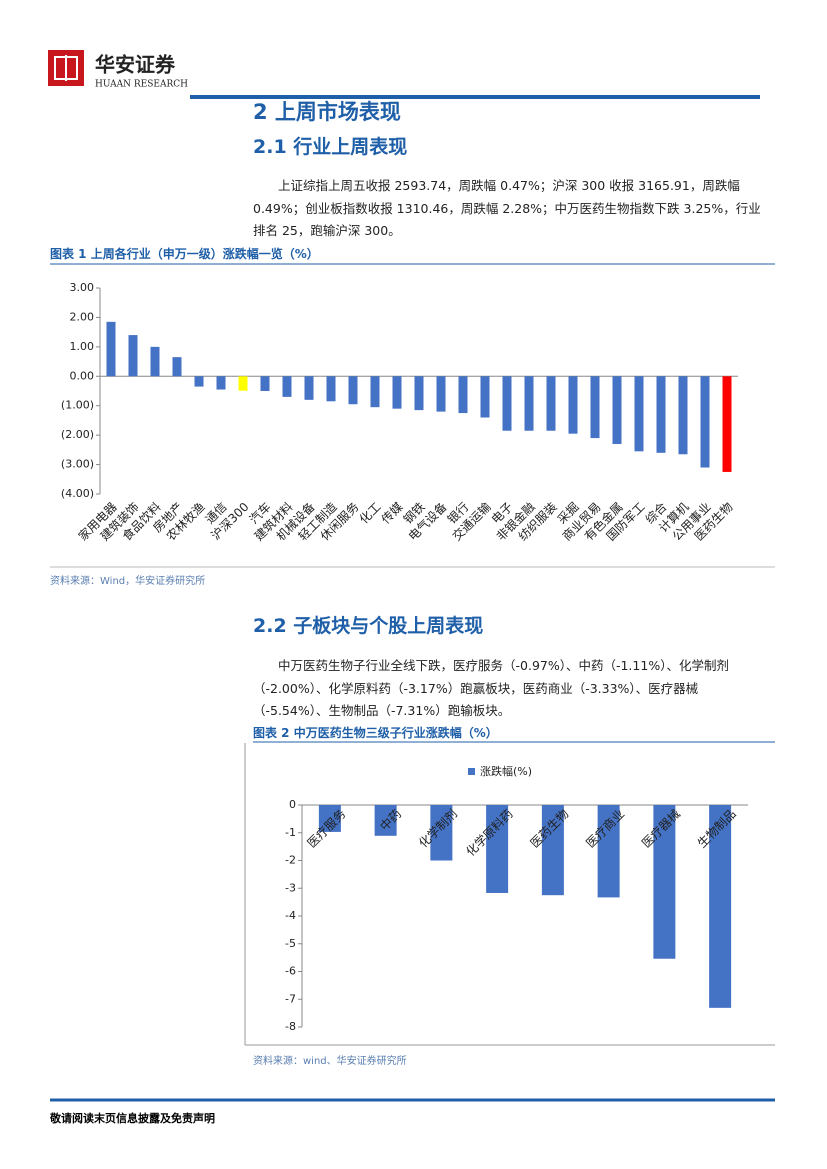 Image resolution: width=827 pixels, height=1169 pixels. Describe the element at coordinates (290, 832) in the screenshot. I see `y-tick-label: -1` at that location.